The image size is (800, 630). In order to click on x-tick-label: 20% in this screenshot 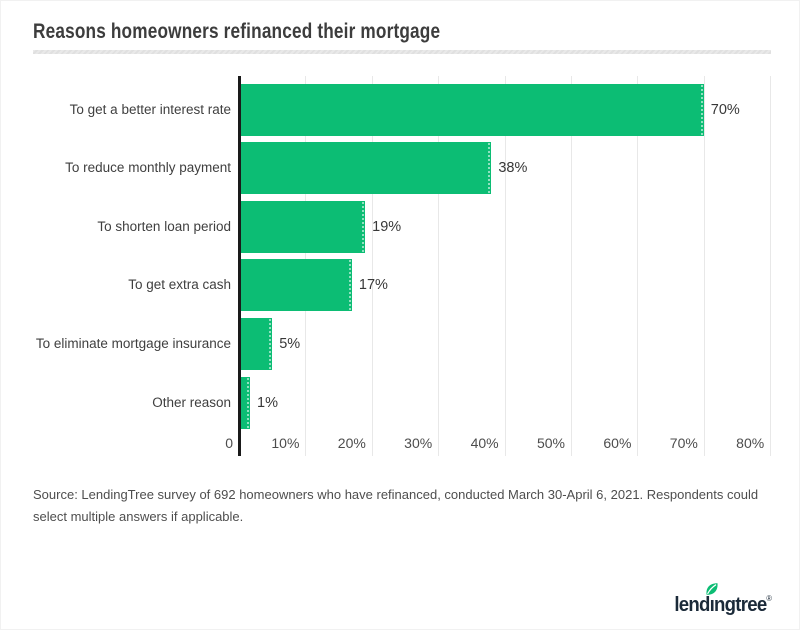, I will do `click(351, 443)`.